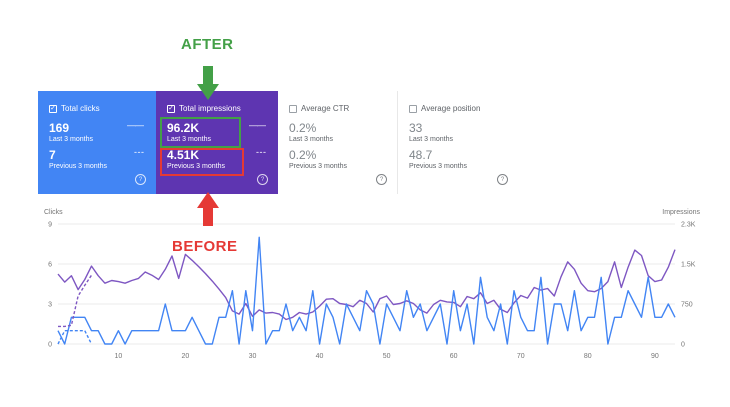 This screenshot has height=407, width=730. I want to click on y-left-tick-label: 0, so click(50, 345).